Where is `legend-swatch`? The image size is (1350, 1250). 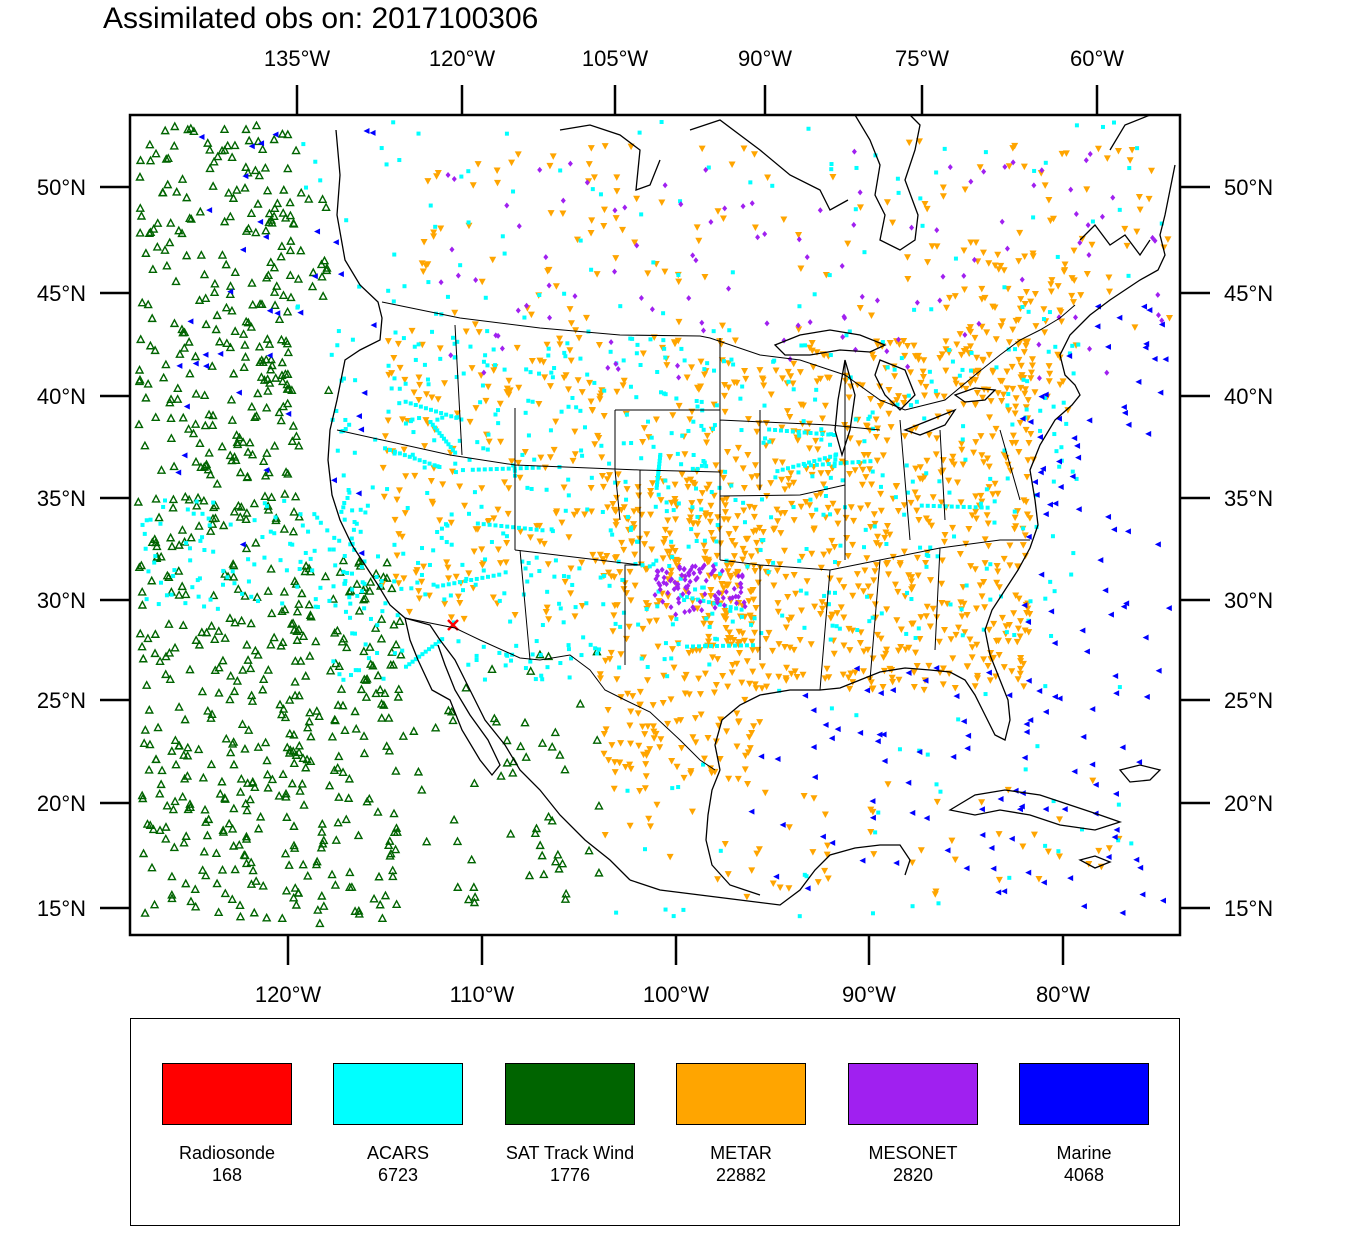
legend-swatch is located at coordinates (913, 1094).